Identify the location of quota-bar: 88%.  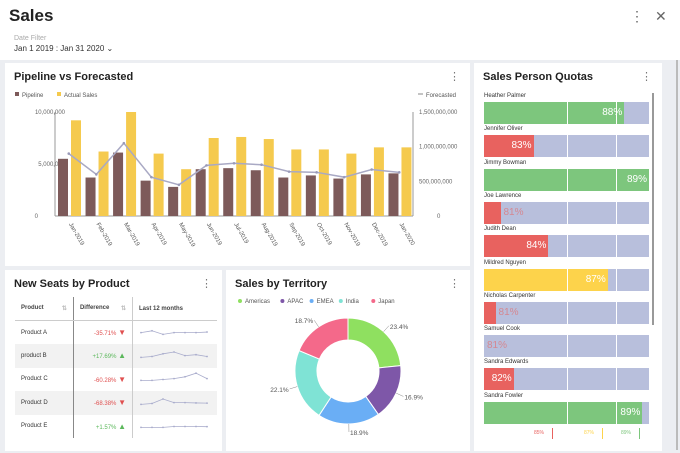
(566, 113).